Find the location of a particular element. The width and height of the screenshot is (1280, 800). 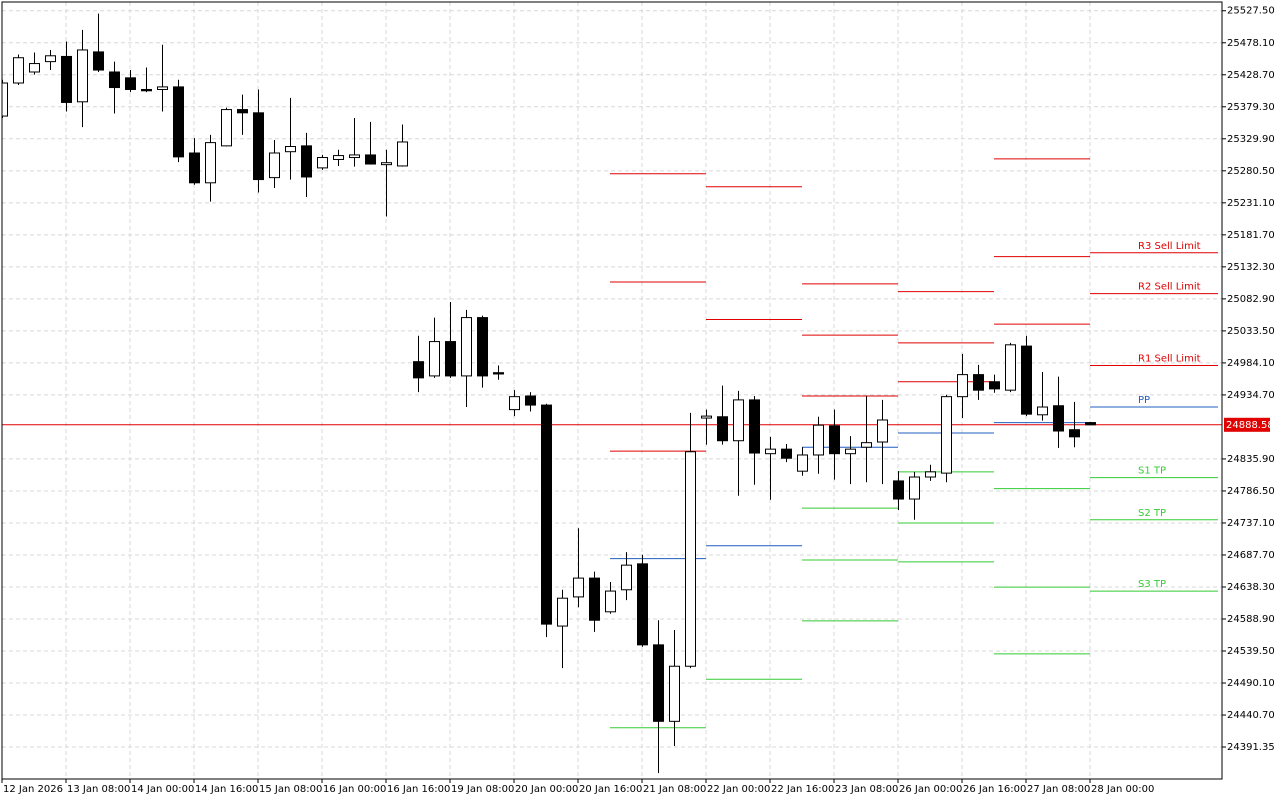

y-tick-label: 25428.70 is located at coordinates (1251, 75).